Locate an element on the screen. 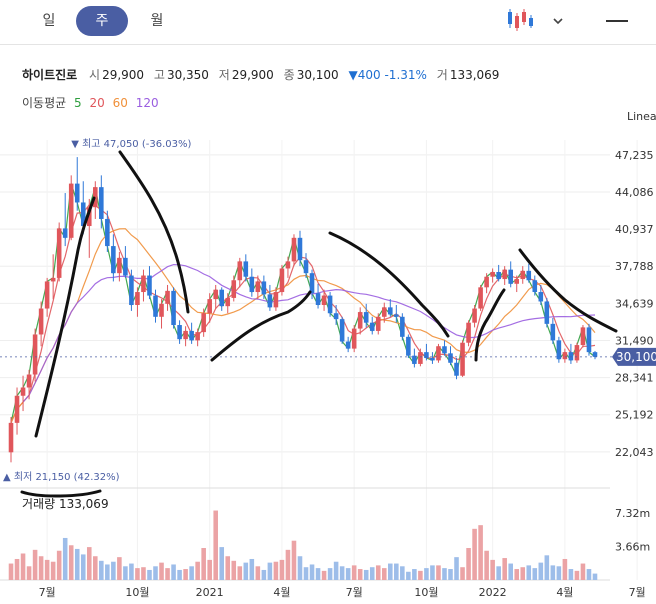 The height and width of the screenshot is (604, 656). price-change: ▼400 -1.31% is located at coordinates (387, 75).